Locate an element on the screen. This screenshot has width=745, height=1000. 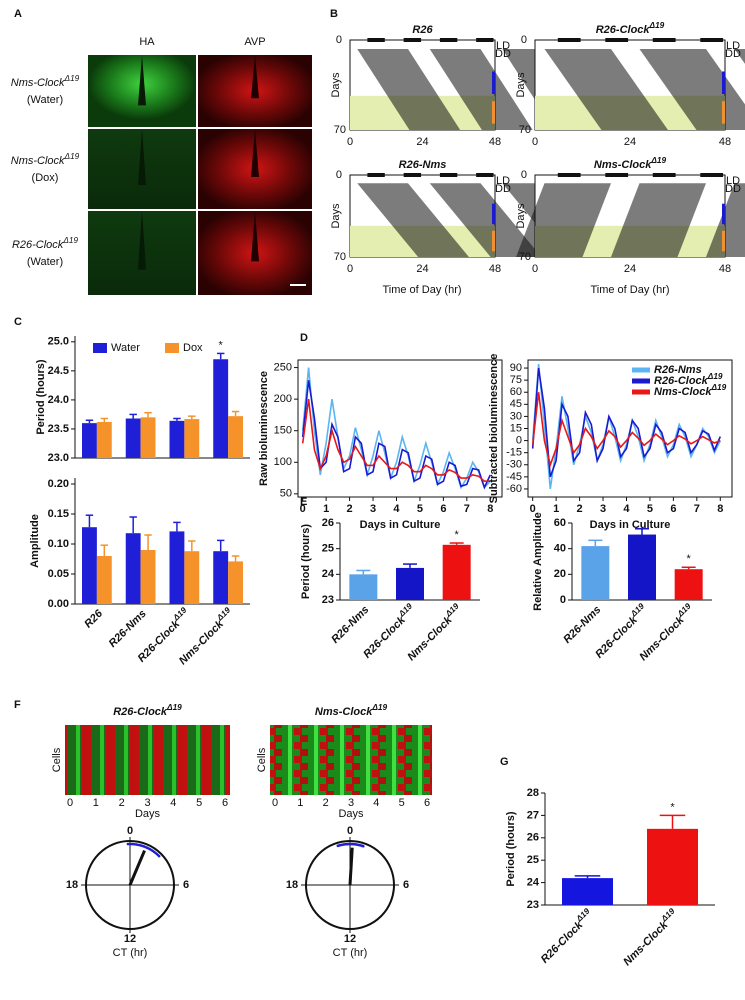
legend-label: Nms-ClockΔ19 is located at coordinates (690, 390).